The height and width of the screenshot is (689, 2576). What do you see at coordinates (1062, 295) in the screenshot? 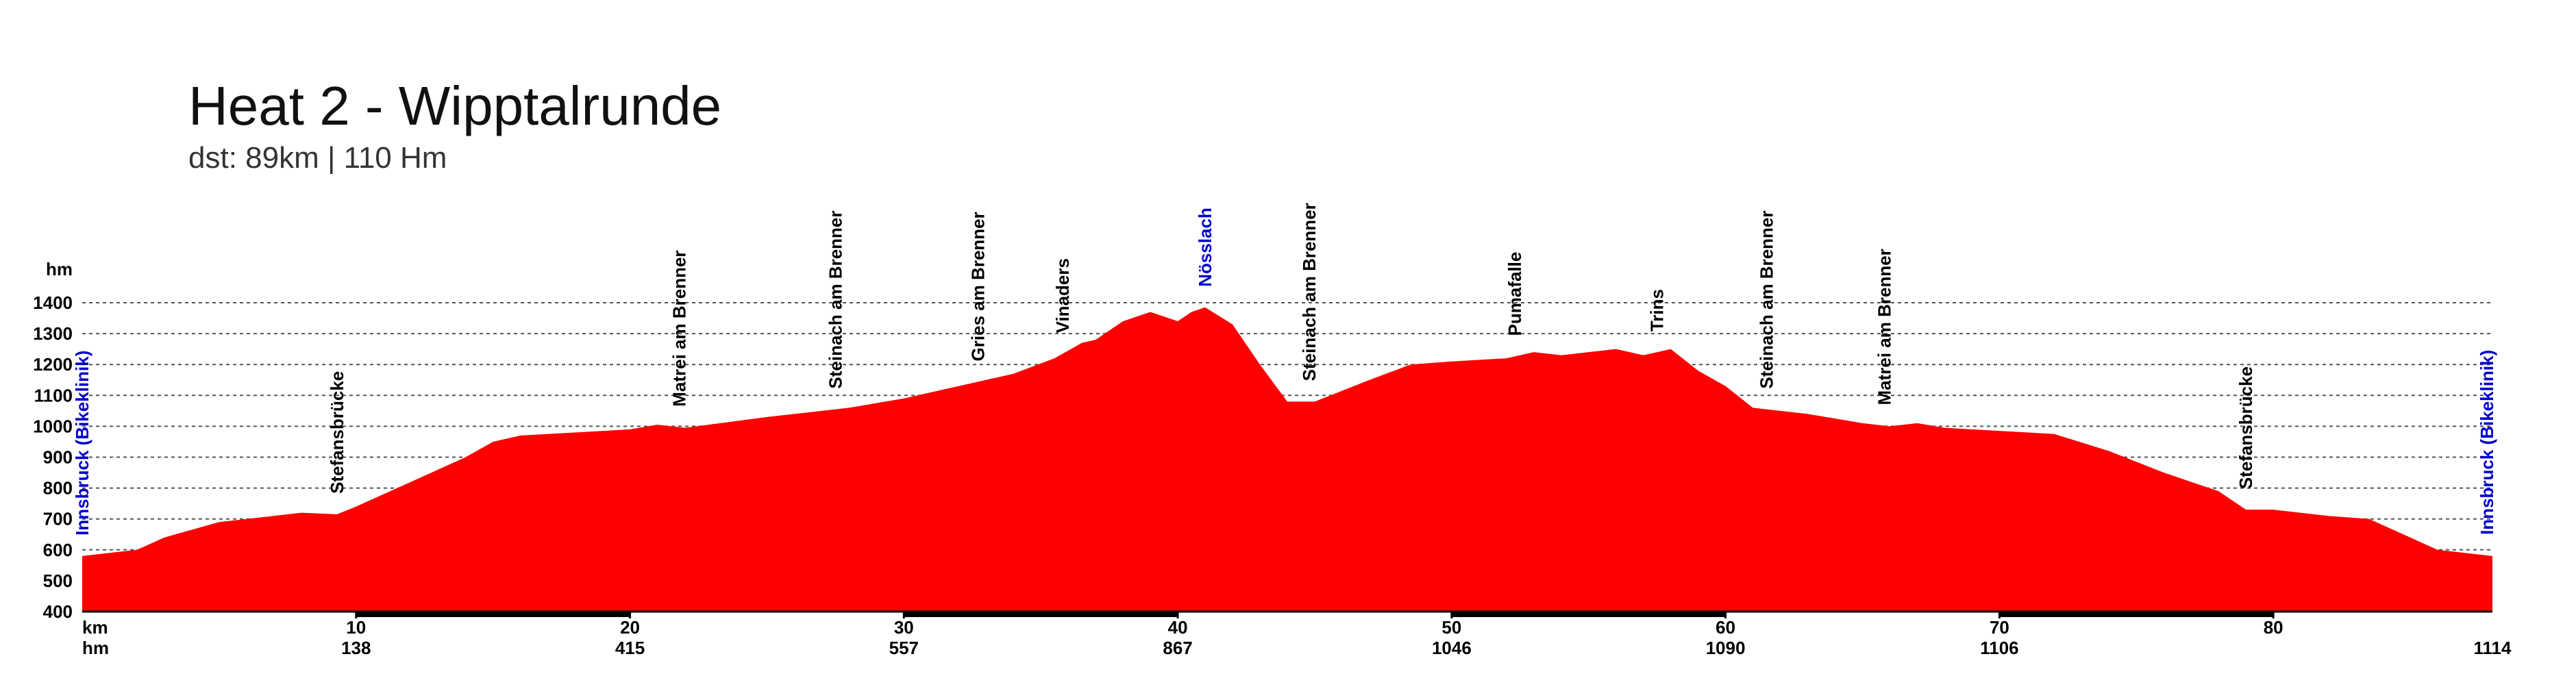
I see `waypoint-label: Vinaders` at bounding box center [1062, 295].